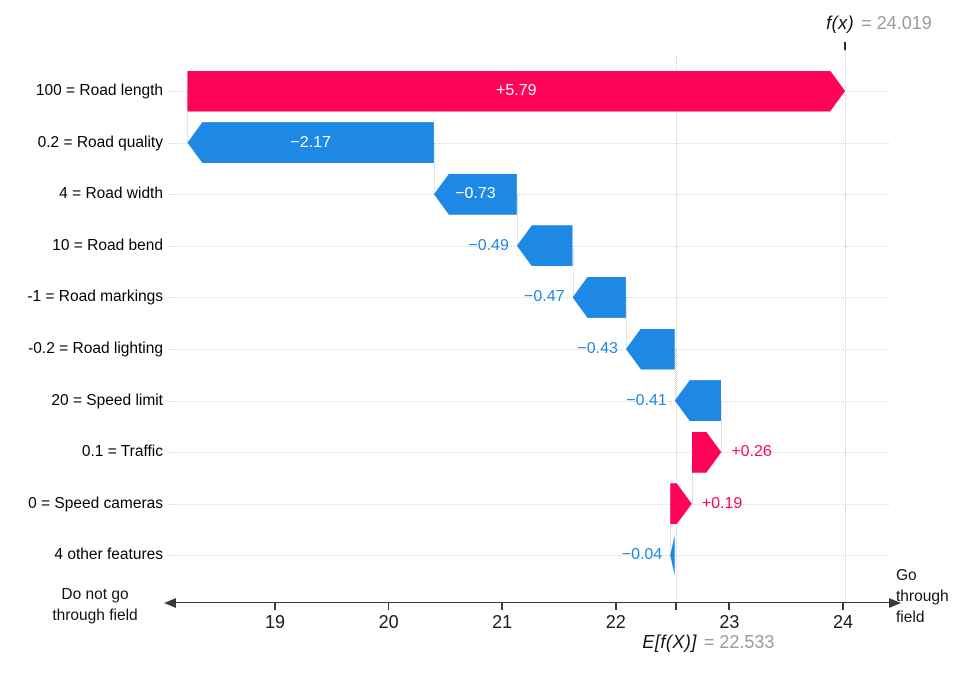  What do you see at coordinates (676, 606) in the screenshot?
I see `efx-tick-mark` at bounding box center [676, 606].